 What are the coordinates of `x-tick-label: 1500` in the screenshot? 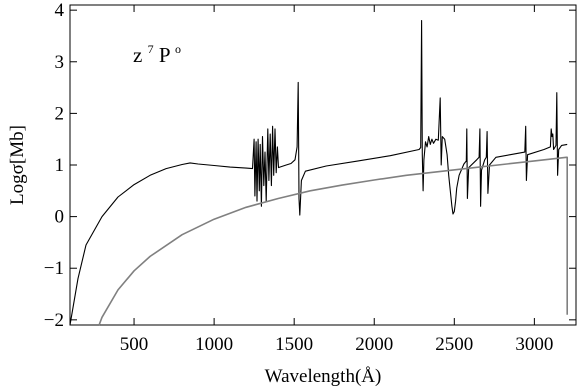 It's located at (294, 344).